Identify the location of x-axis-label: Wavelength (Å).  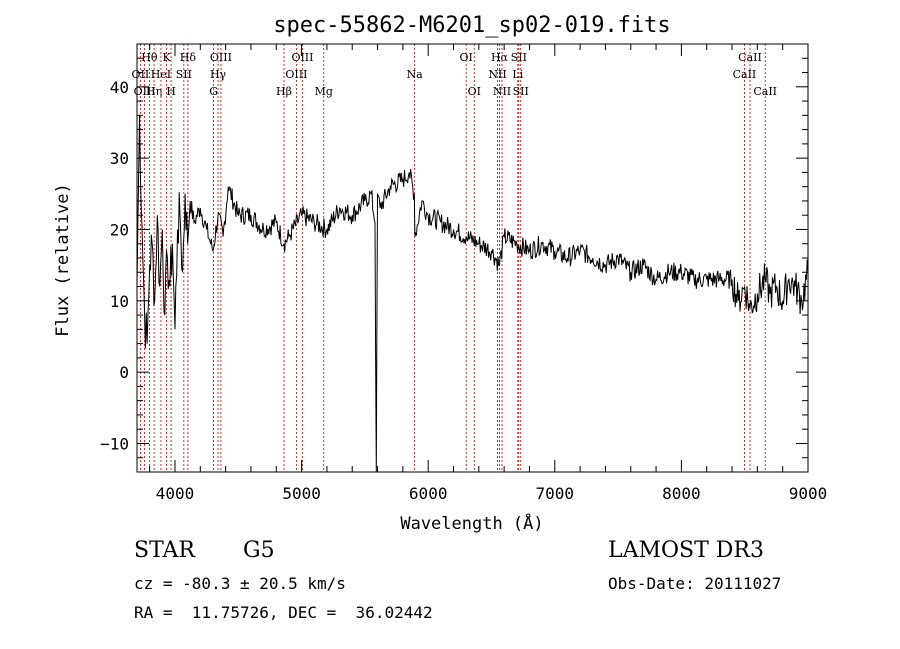
(471, 523).